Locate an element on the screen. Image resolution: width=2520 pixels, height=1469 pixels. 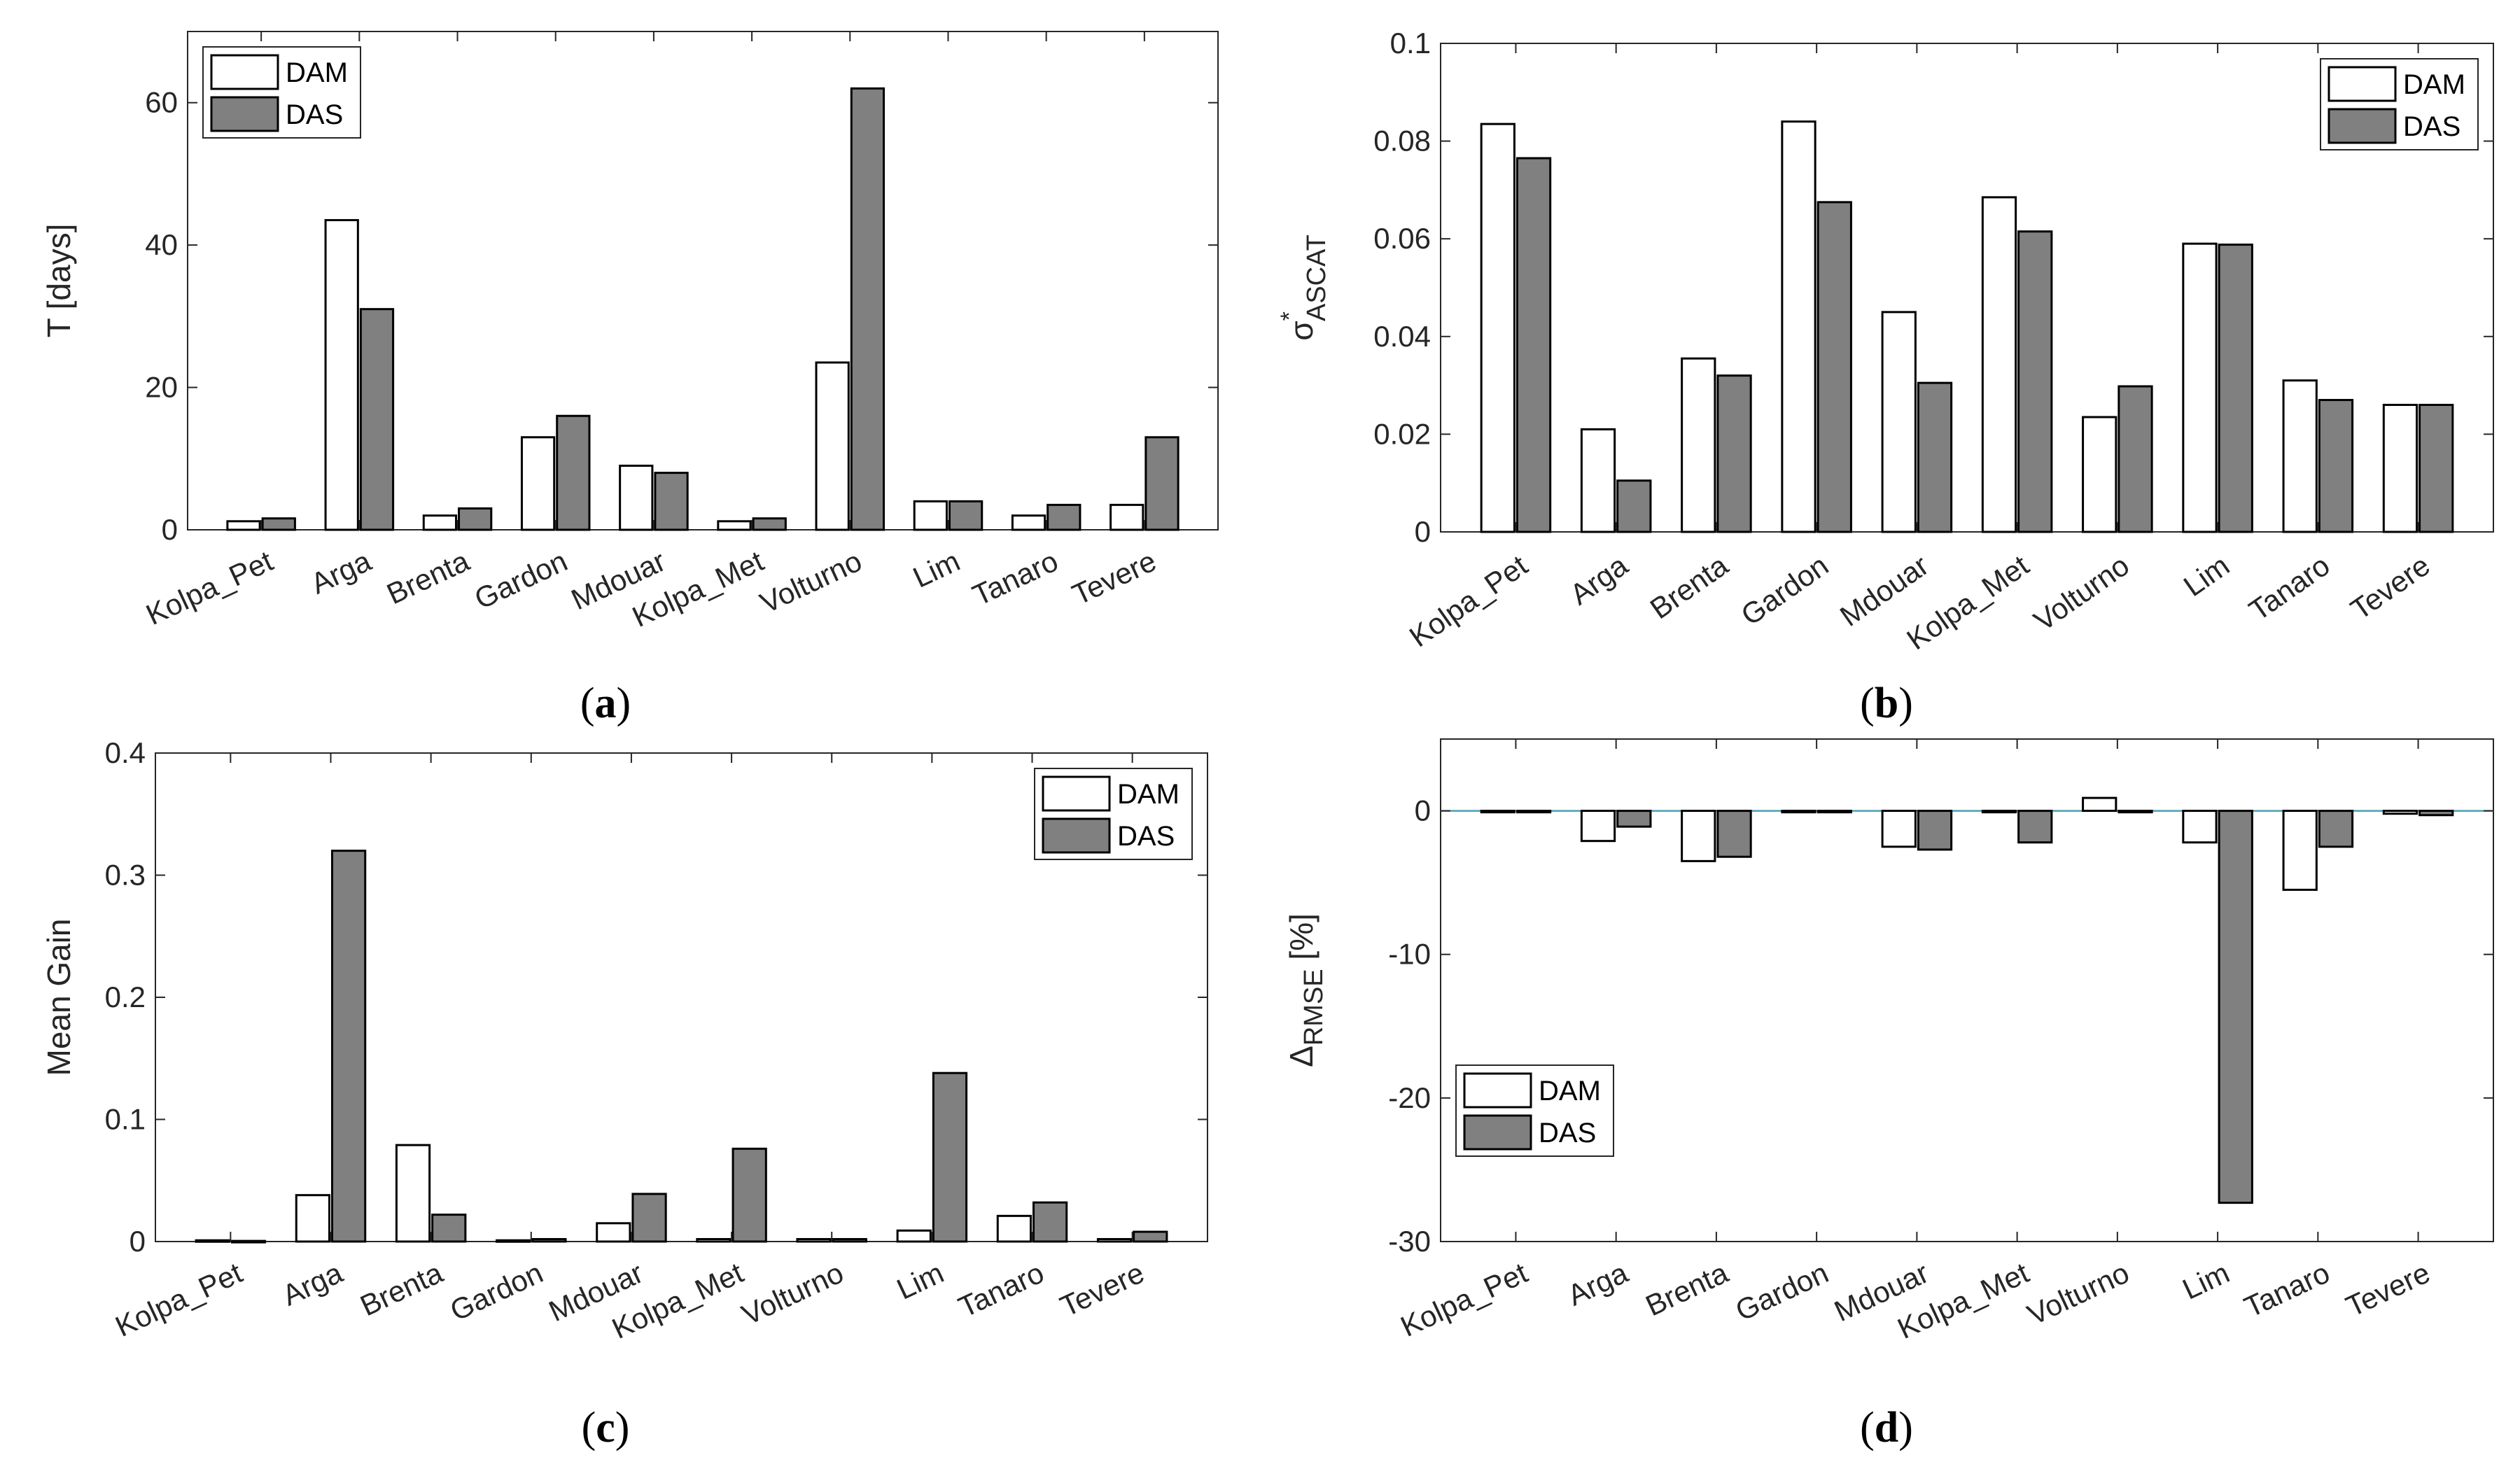
panel-label-c: (c) is located at coordinates (606, 1428).